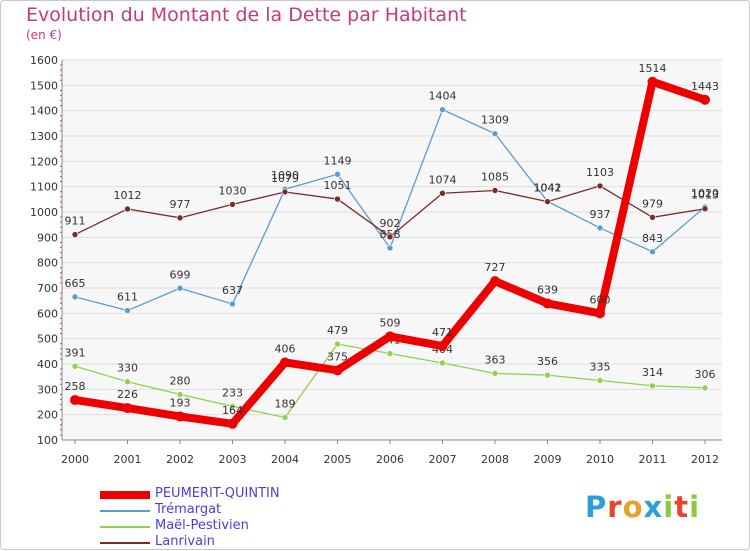  What do you see at coordinates (652, 203) in the screenshot?
I see `data-label: 979` at bounding box center [652, 203].